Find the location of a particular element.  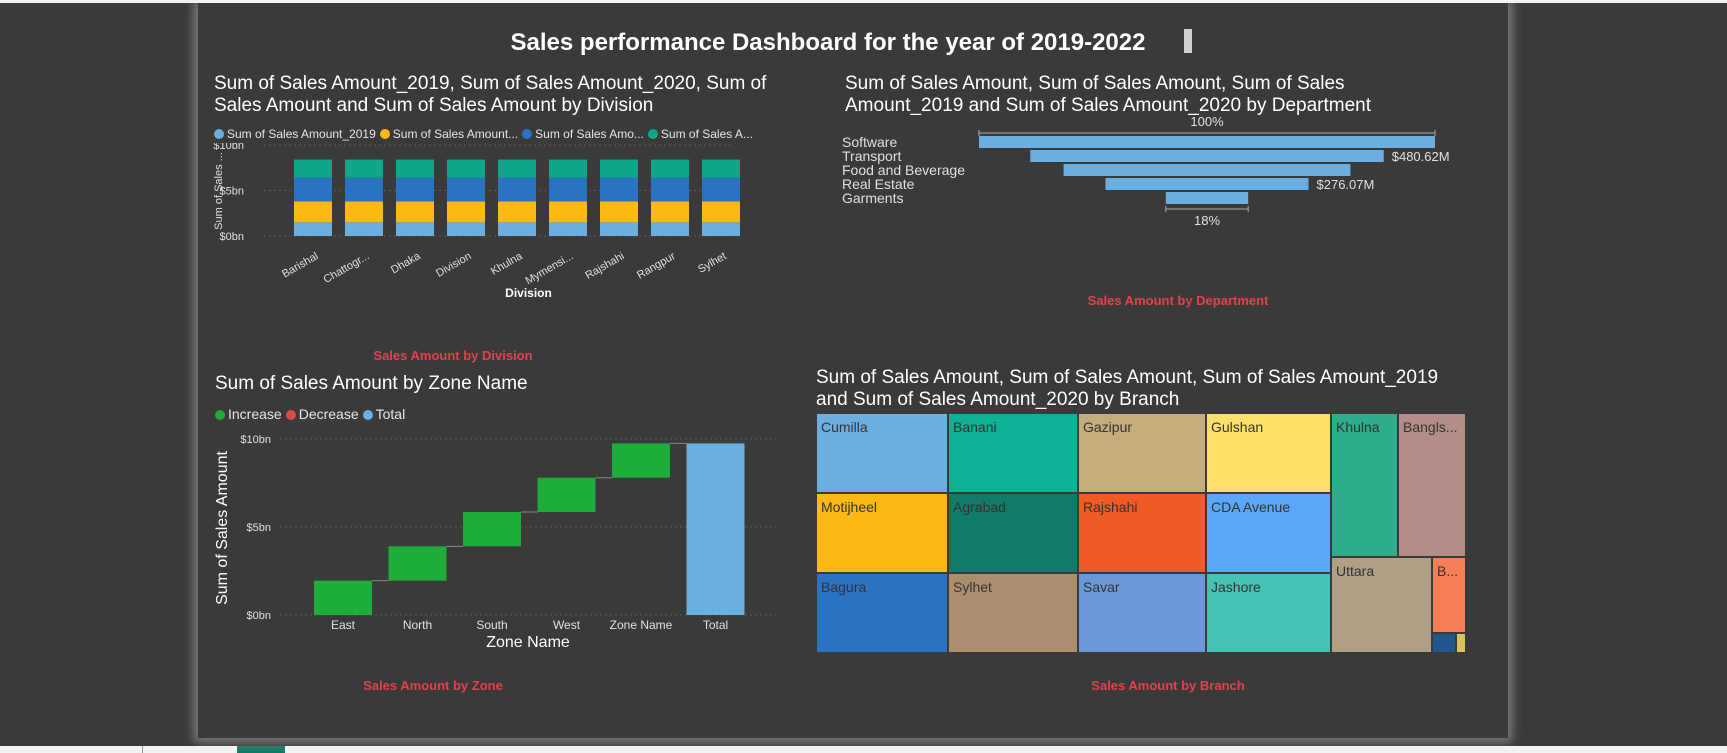

x-tick-label: Sylhet is located at coordinates (712, 263).